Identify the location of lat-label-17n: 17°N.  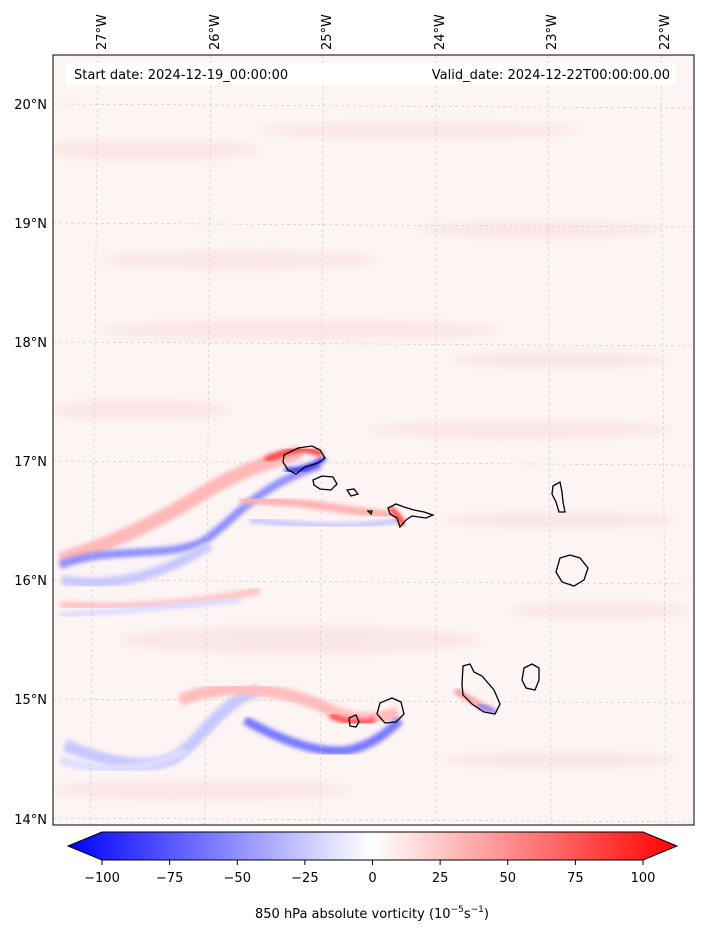
(30, 462).